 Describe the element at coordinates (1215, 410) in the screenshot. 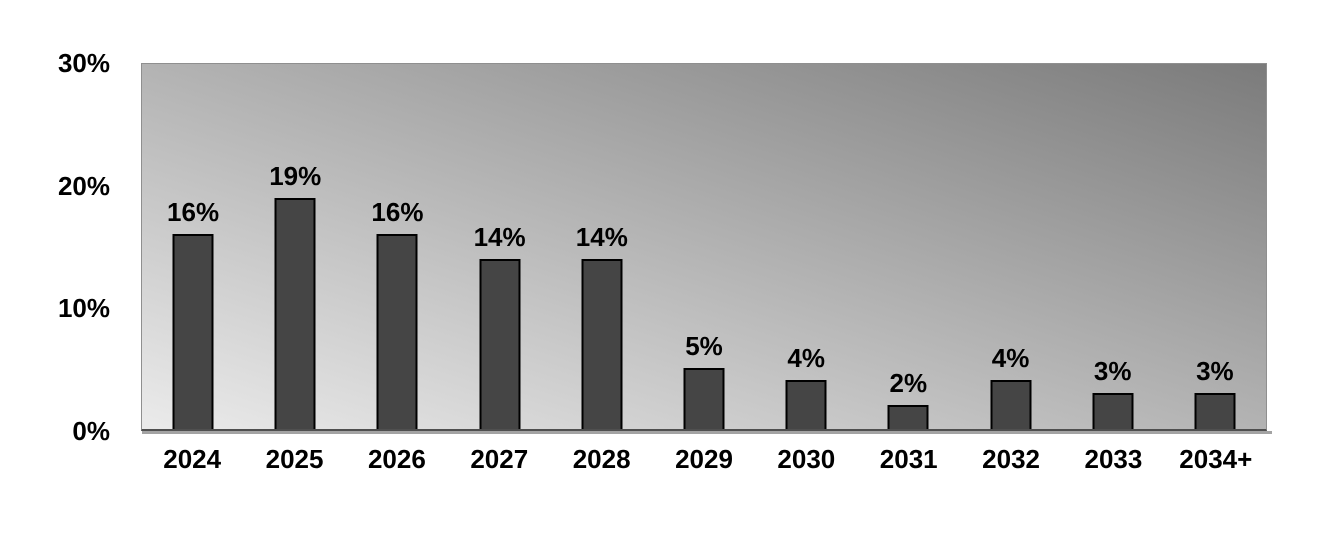

I see `bar-2034+` at that location.